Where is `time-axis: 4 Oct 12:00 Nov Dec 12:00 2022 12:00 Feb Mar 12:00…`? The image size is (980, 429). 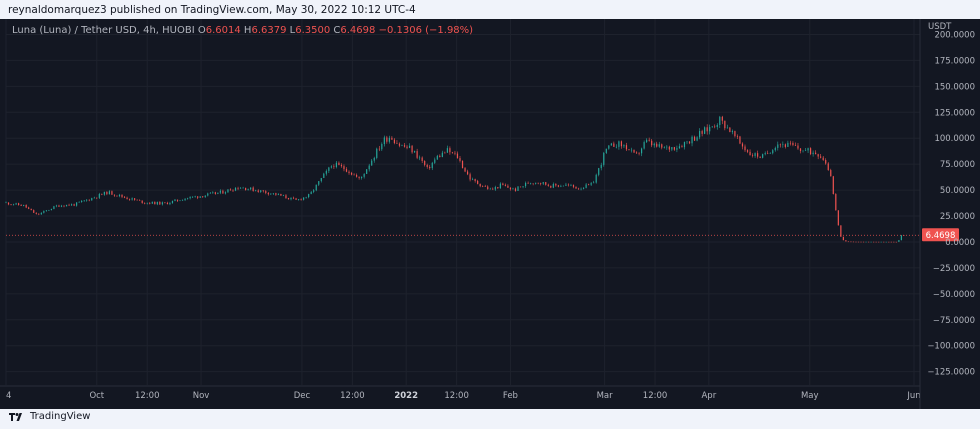 time-axis: 4 Oct 12:00 Nov Dec 12:00 2022 12:00 Feb Mar 12:00… is located at coordinates (460, 393).